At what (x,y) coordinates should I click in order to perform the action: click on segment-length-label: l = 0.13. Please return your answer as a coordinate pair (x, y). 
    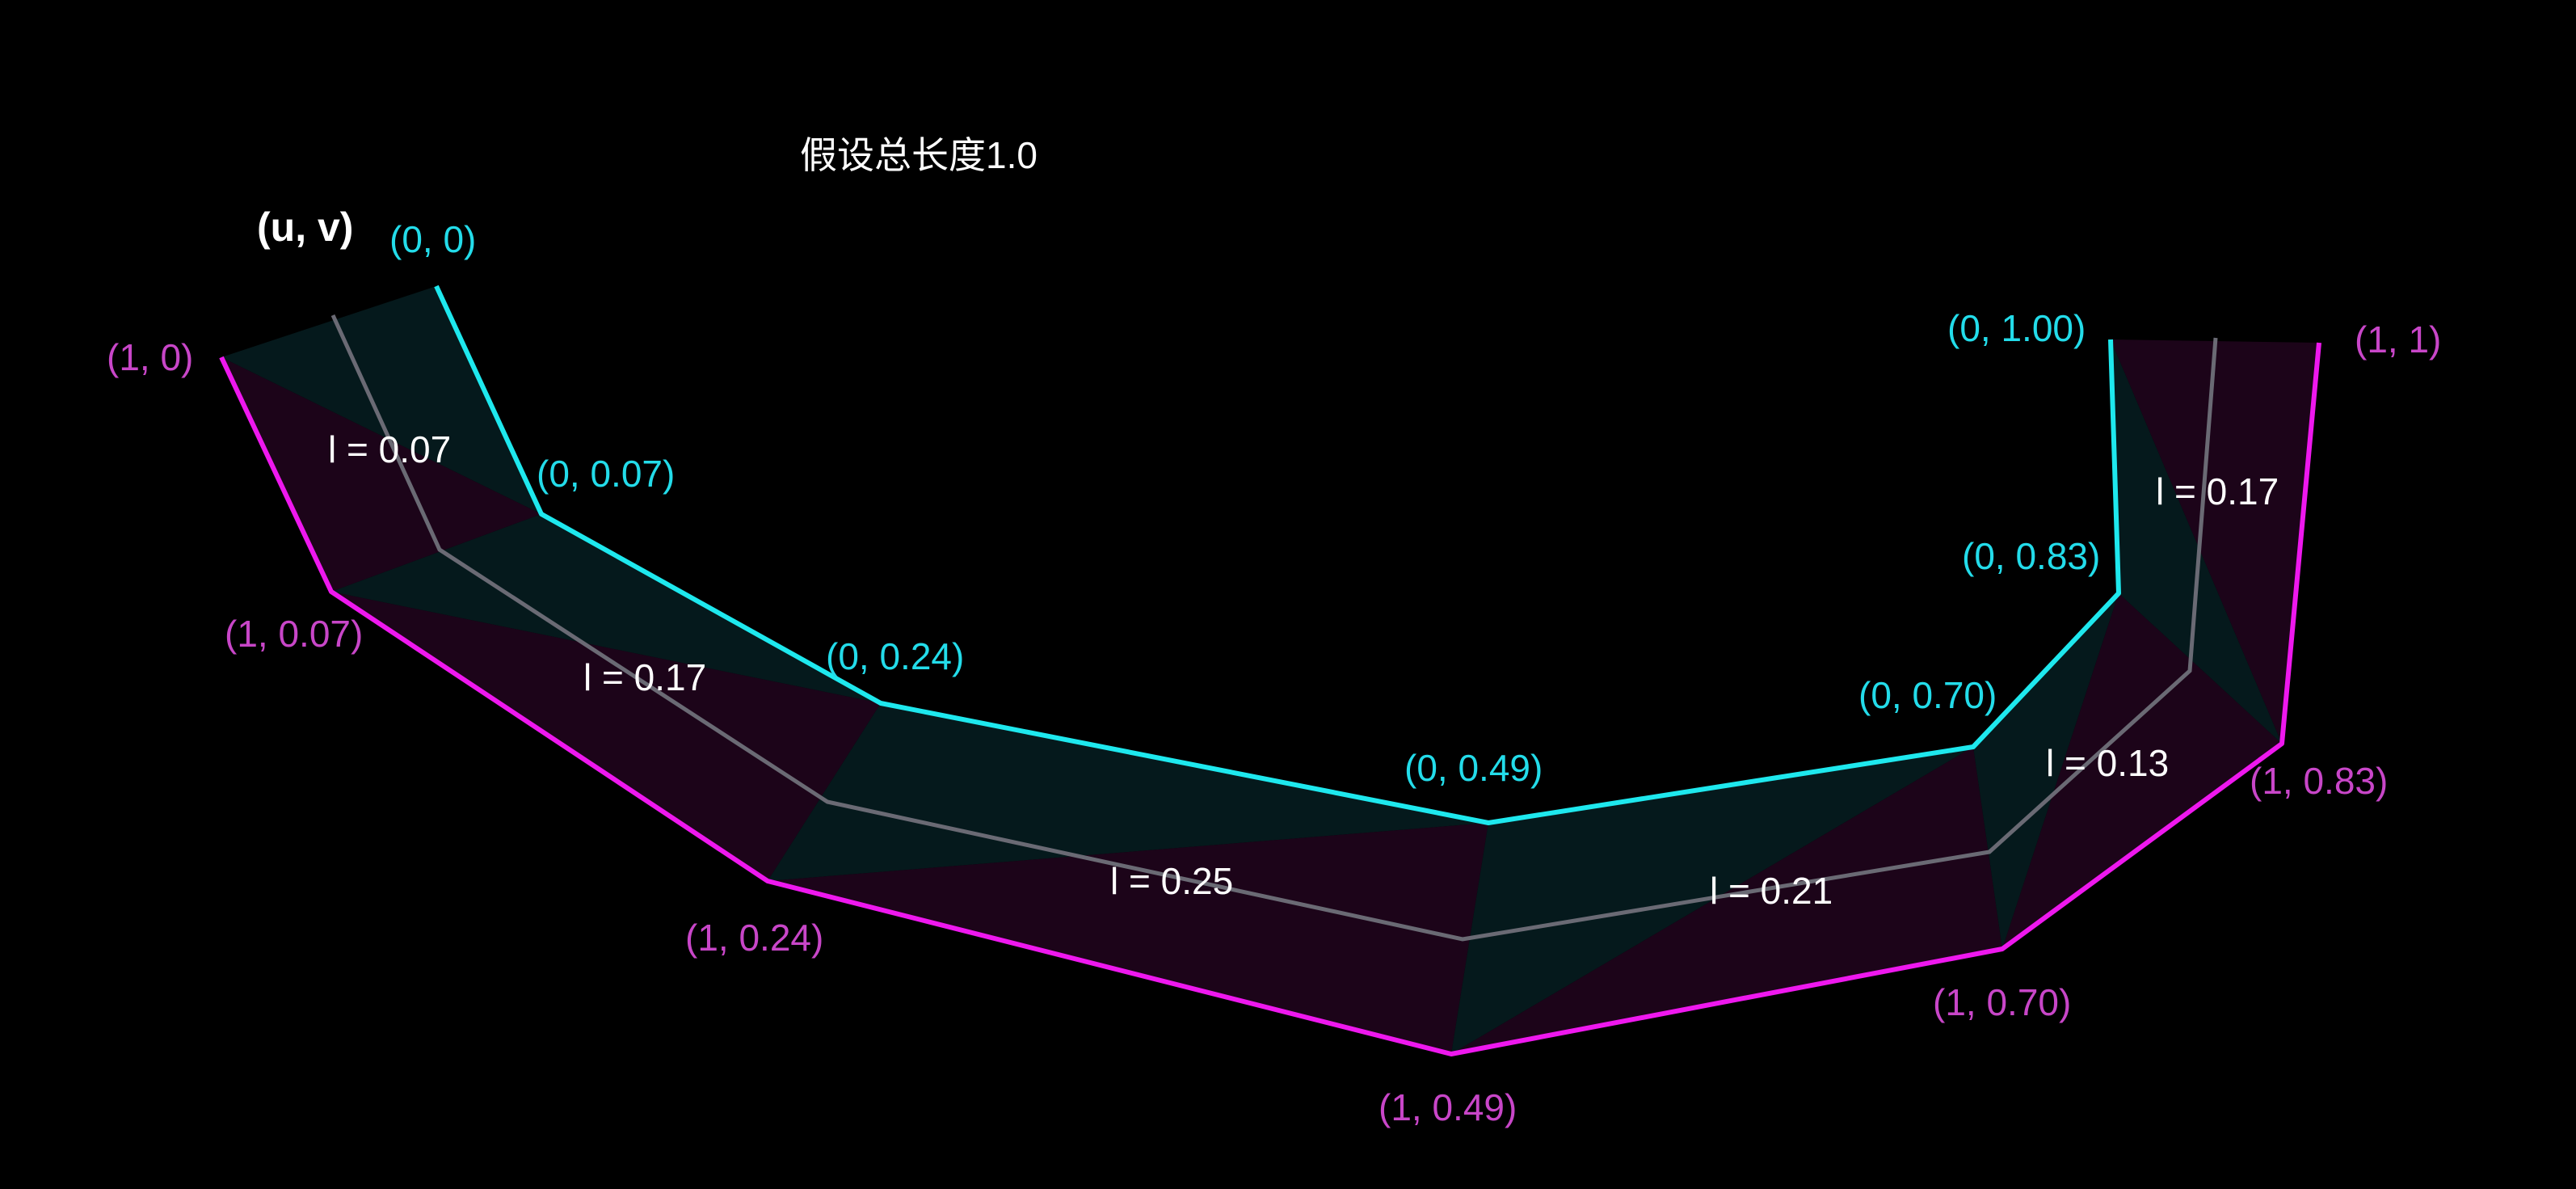
    Looking at the image, I should click on (2107, 763).